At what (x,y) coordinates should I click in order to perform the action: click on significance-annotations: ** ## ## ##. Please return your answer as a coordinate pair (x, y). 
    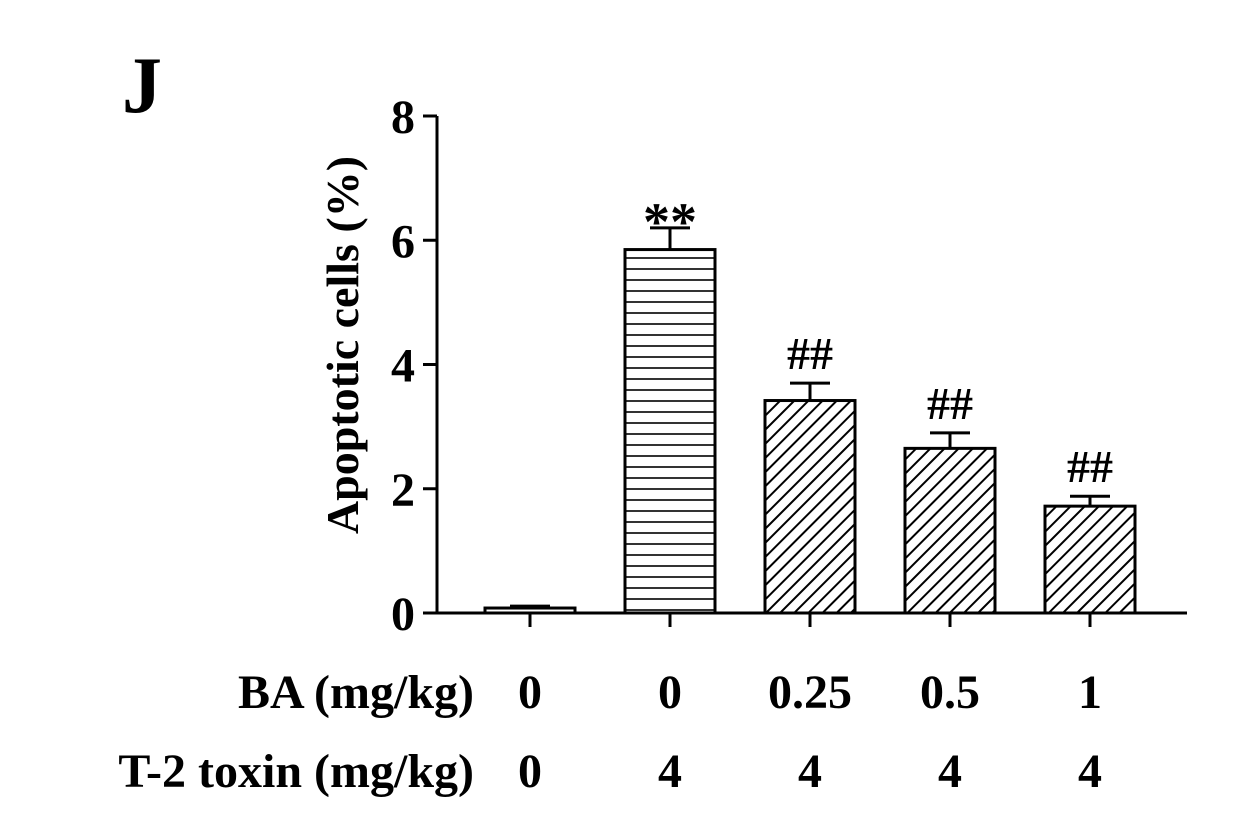
    Looking at the image, I should click on (878, 342).